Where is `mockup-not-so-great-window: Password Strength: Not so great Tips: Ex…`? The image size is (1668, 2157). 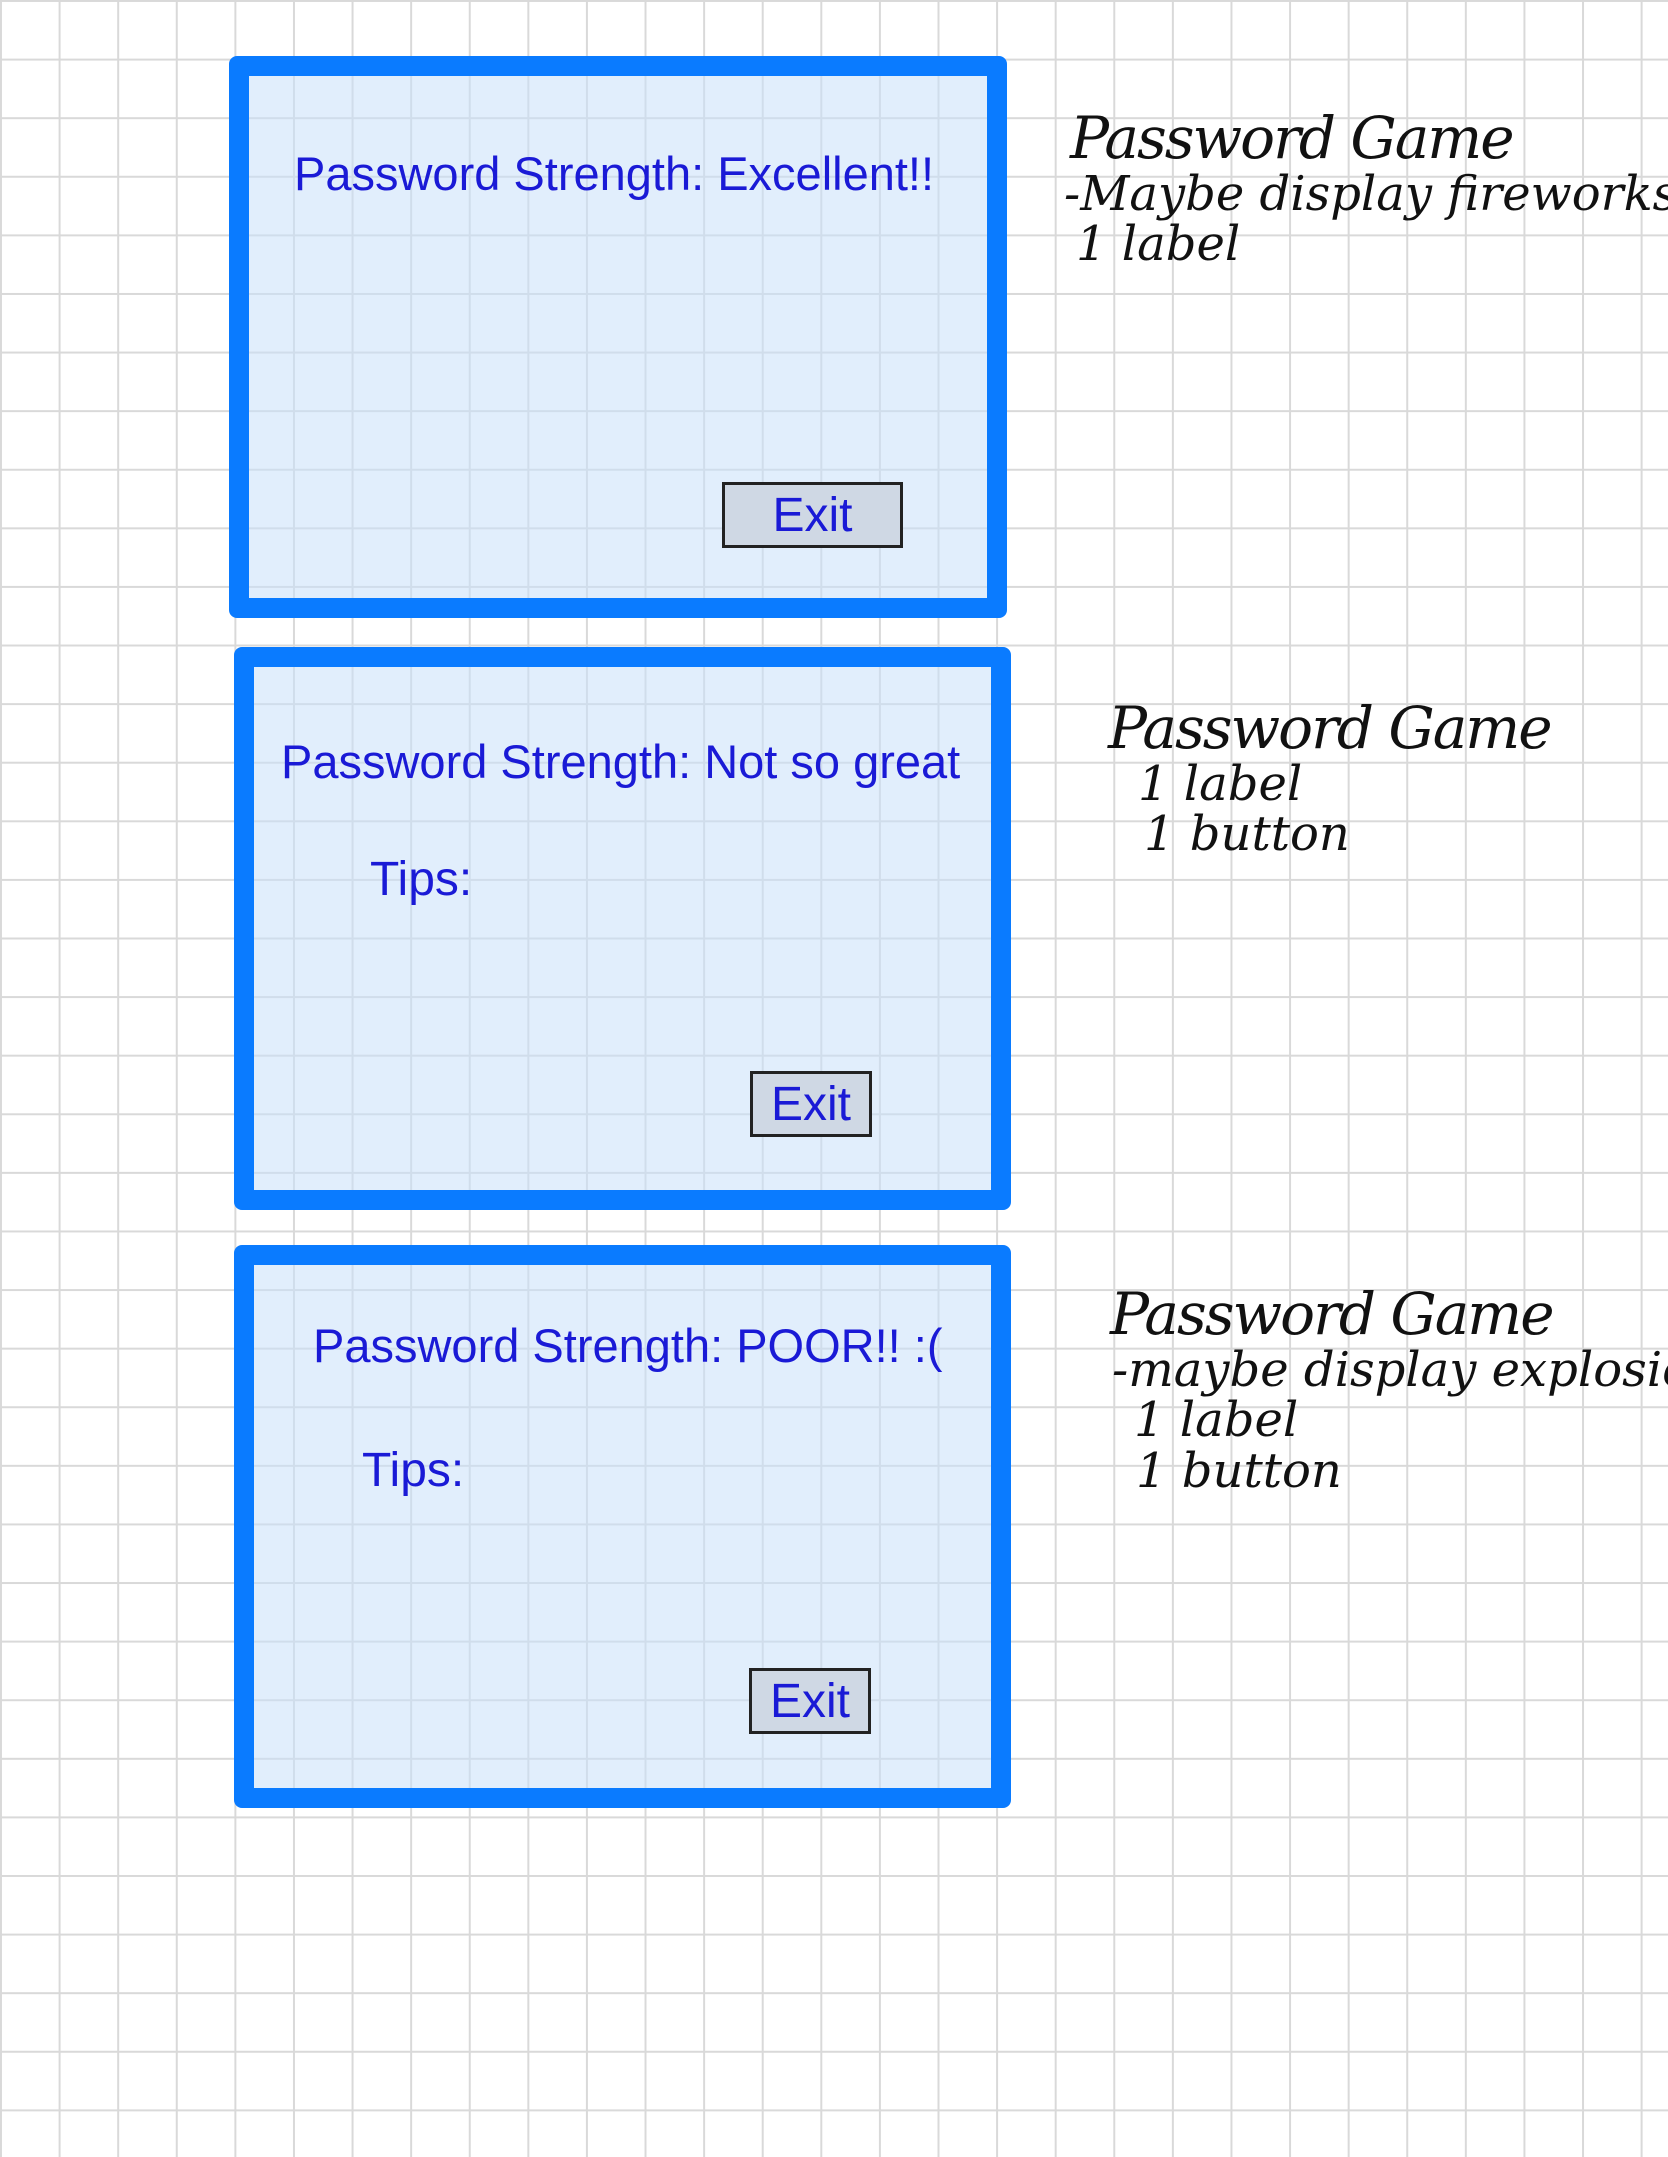 mockup-not-so-great-window: Password Strength: Not so great Tips: Ex… is located at coordinates (622, 928).